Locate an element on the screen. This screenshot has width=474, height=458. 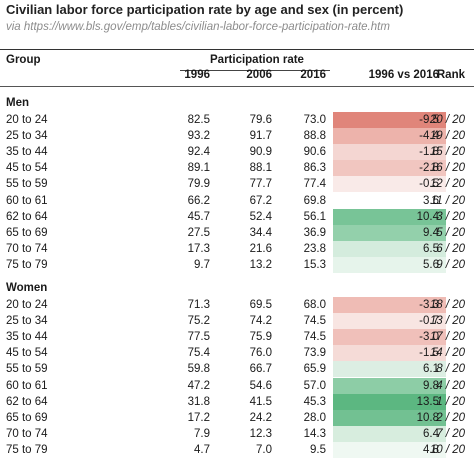
rate-2016-cell: 77.4 is located at coordinates (314, 184).